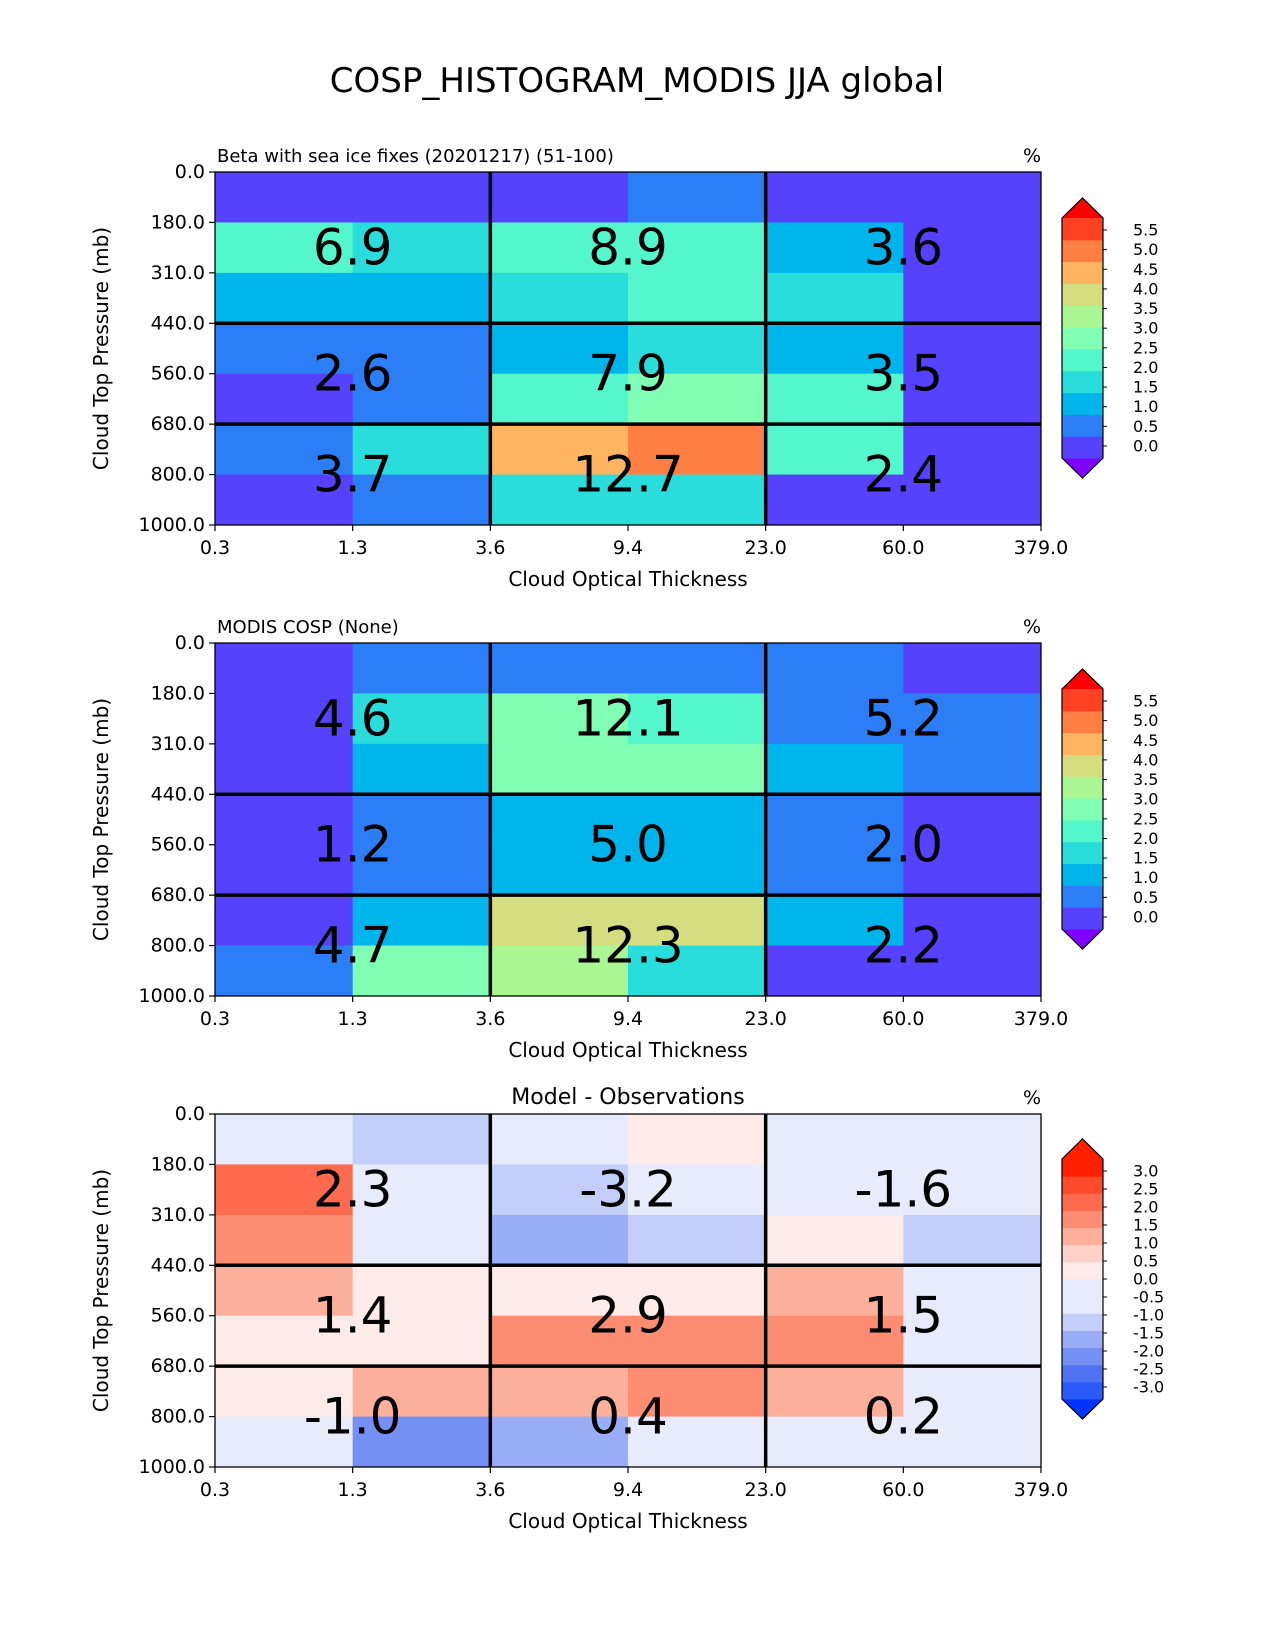 This screenshot has height=1650, width=1275. What do you see at coordinates (1145, 1189) in the screenshot?
I see `colorbar-tick-label: 2.5` at bounding box center [1145, 1189].